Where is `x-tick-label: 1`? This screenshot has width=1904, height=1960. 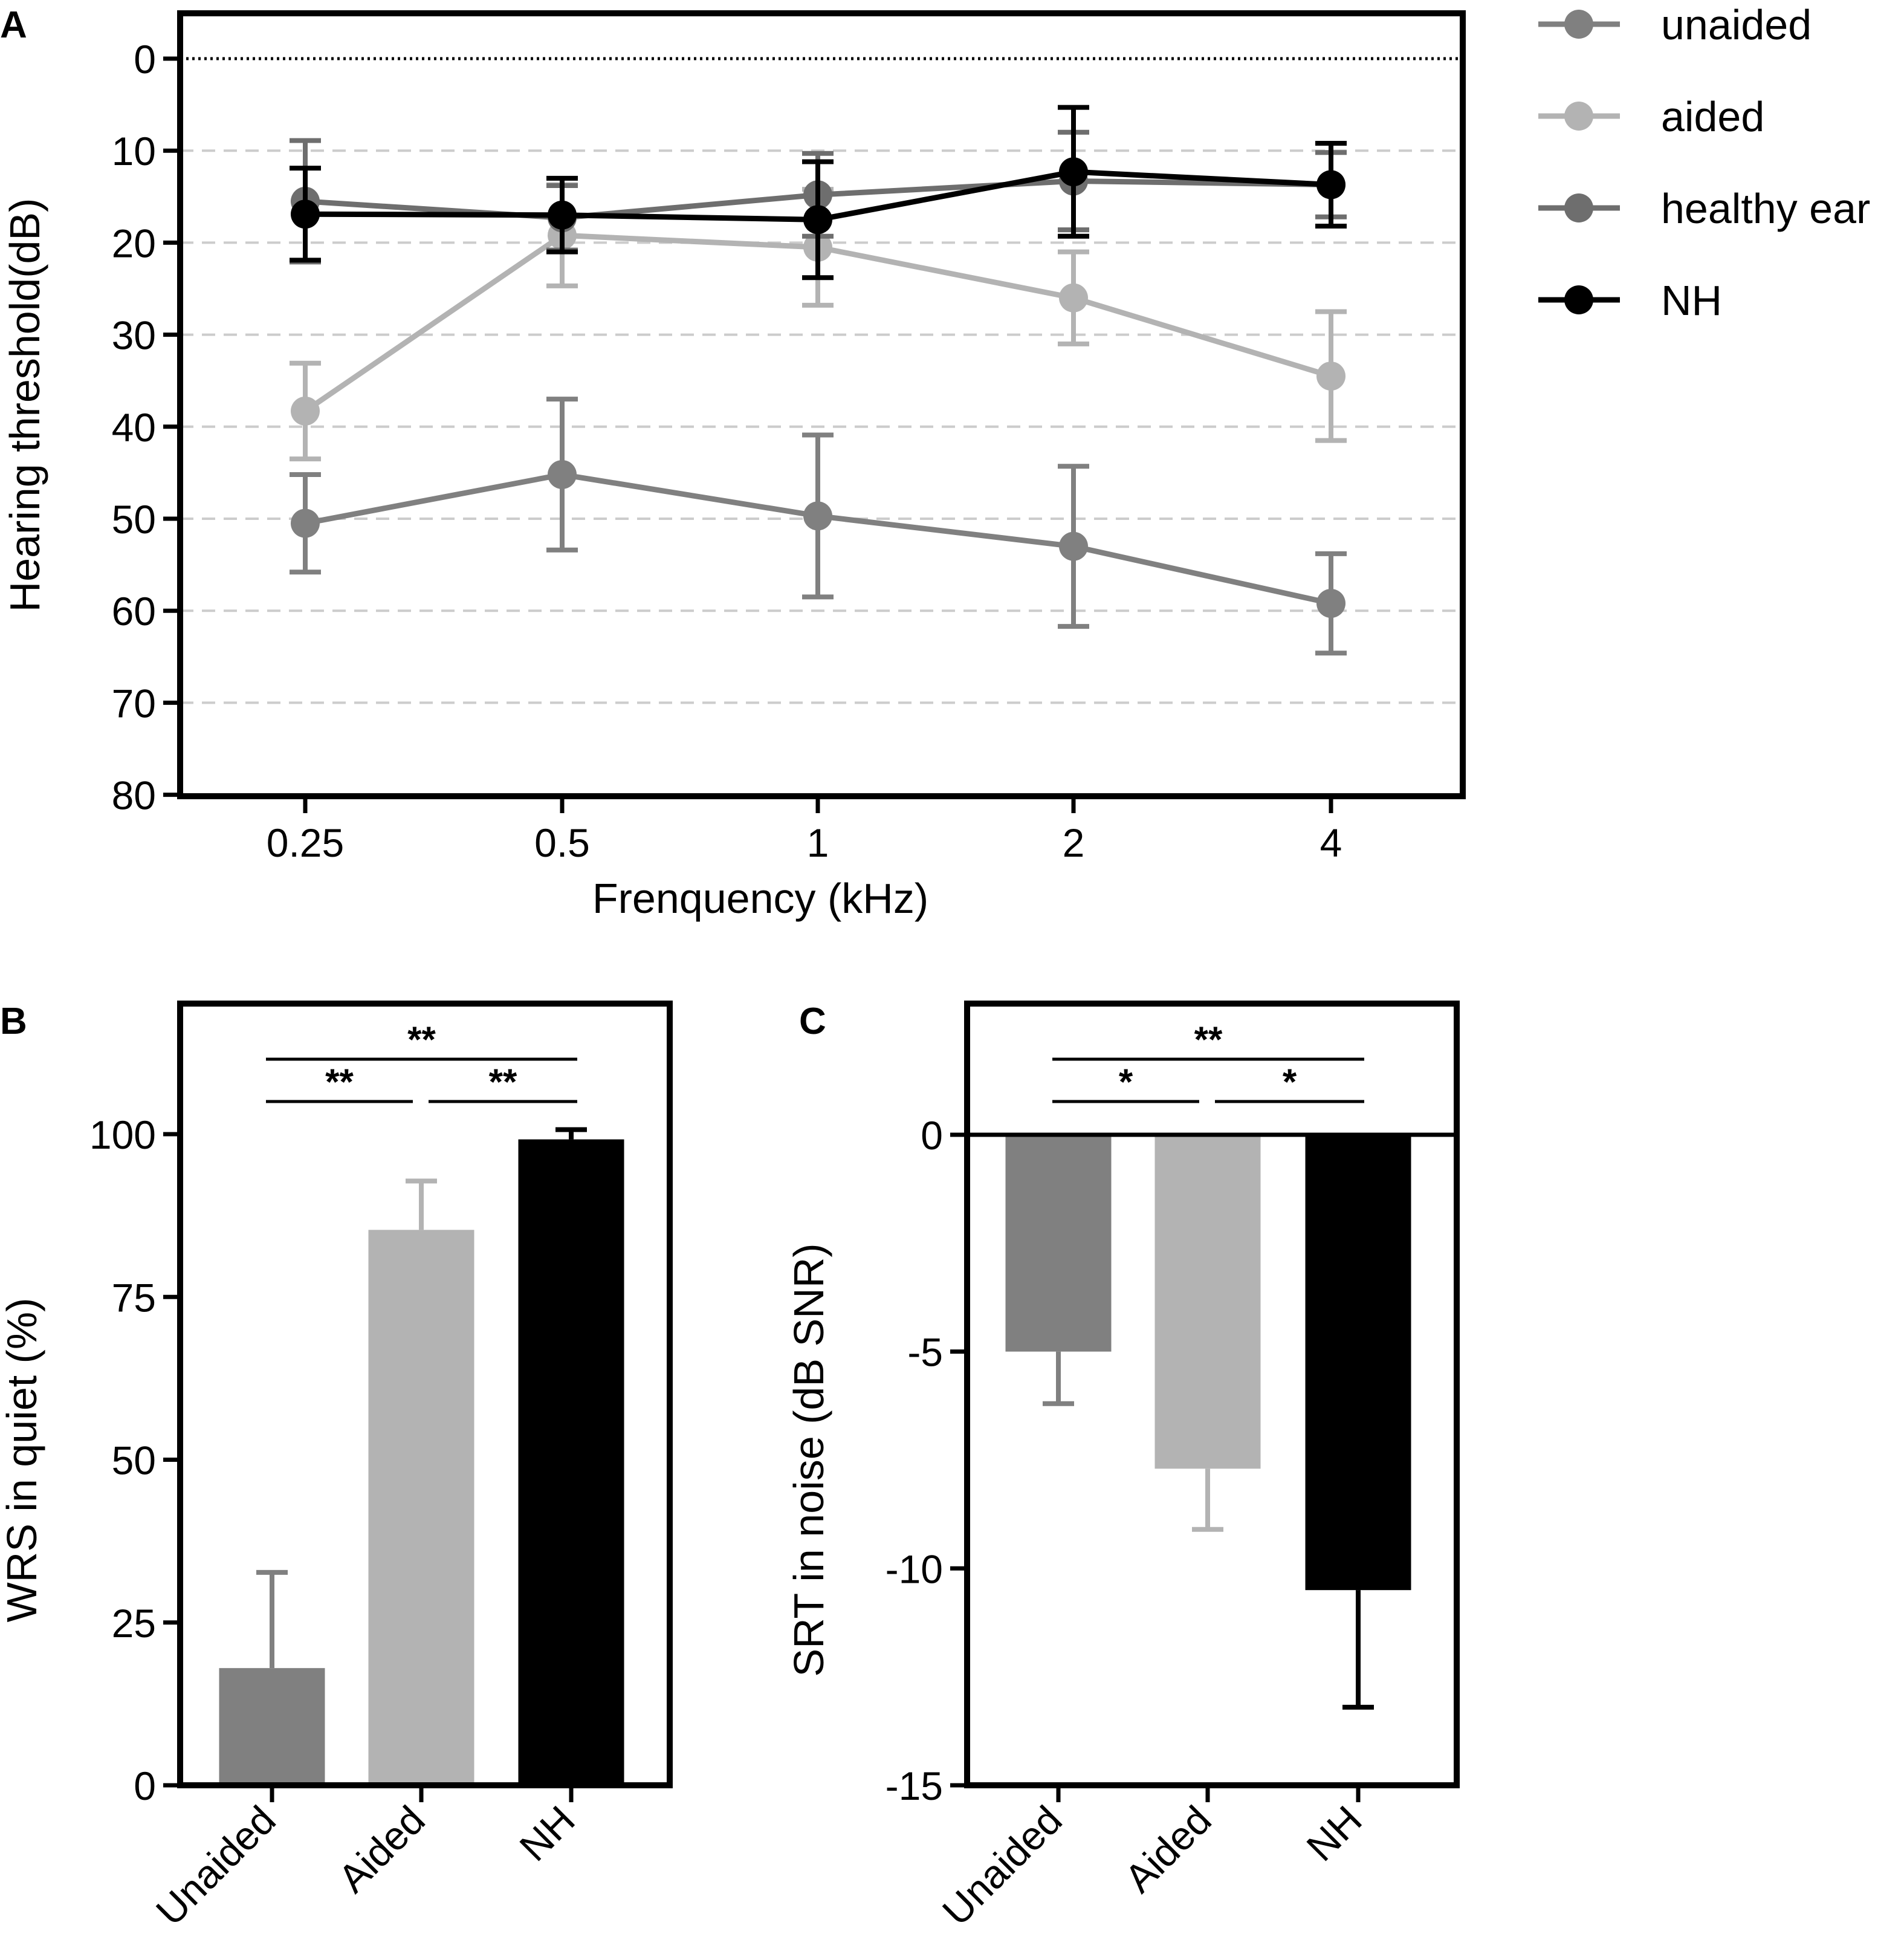 x-tick-label: 1 is located at coordinates (818, 842).